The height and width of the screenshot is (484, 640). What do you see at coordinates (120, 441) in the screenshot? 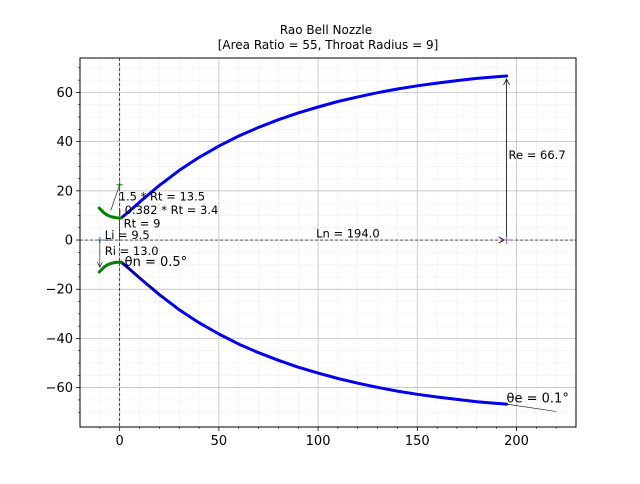
I see `x-tick-label: 0` at bounding box center [120, 441].